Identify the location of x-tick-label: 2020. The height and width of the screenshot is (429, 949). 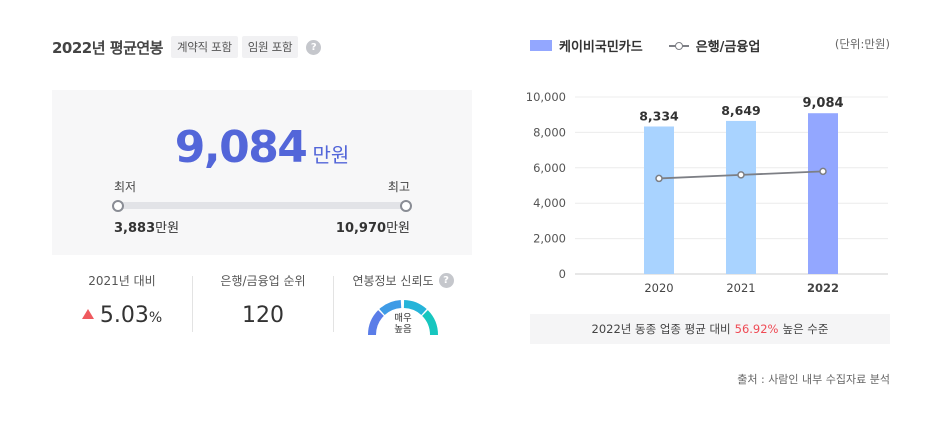
(658, 288).